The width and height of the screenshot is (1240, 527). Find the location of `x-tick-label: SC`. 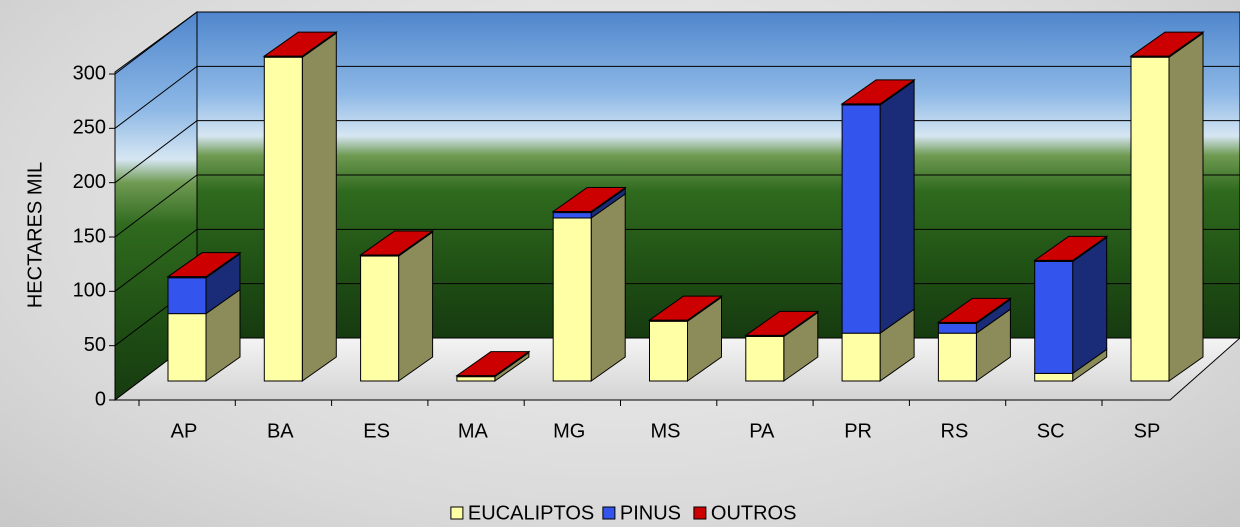

x-tick-label: SC is located at coordinates (1051, 431).